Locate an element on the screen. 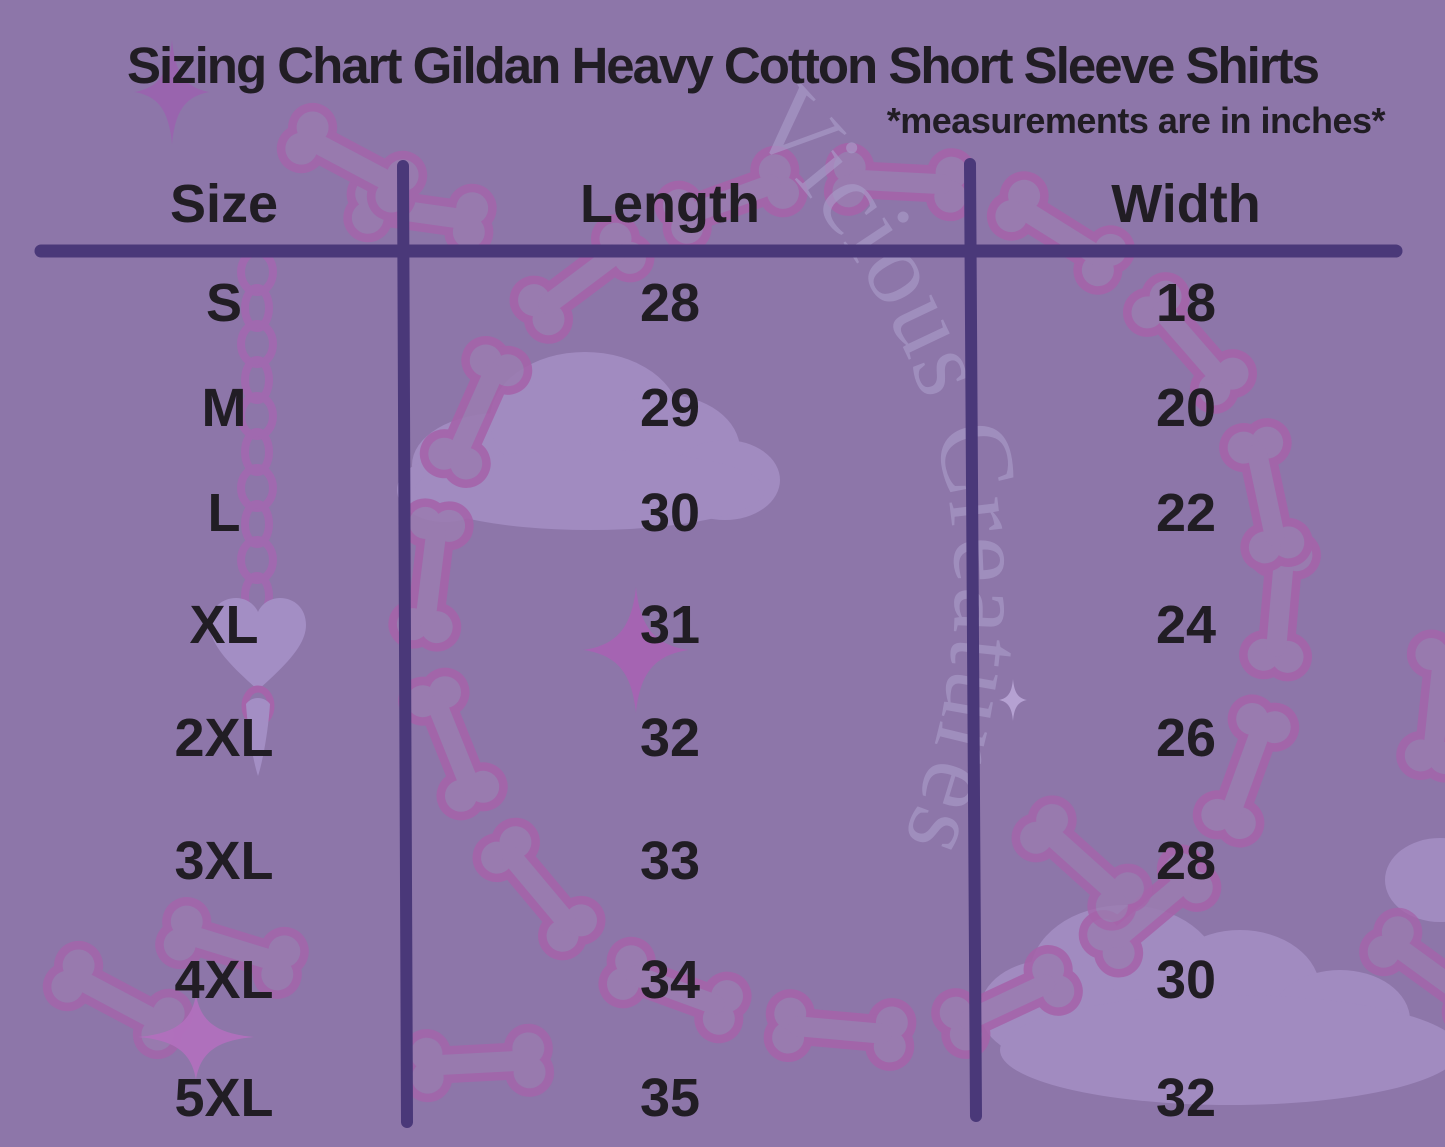 This screenshot has height=1147, width=1445. heart-icon is located at coordinates (258, 644).